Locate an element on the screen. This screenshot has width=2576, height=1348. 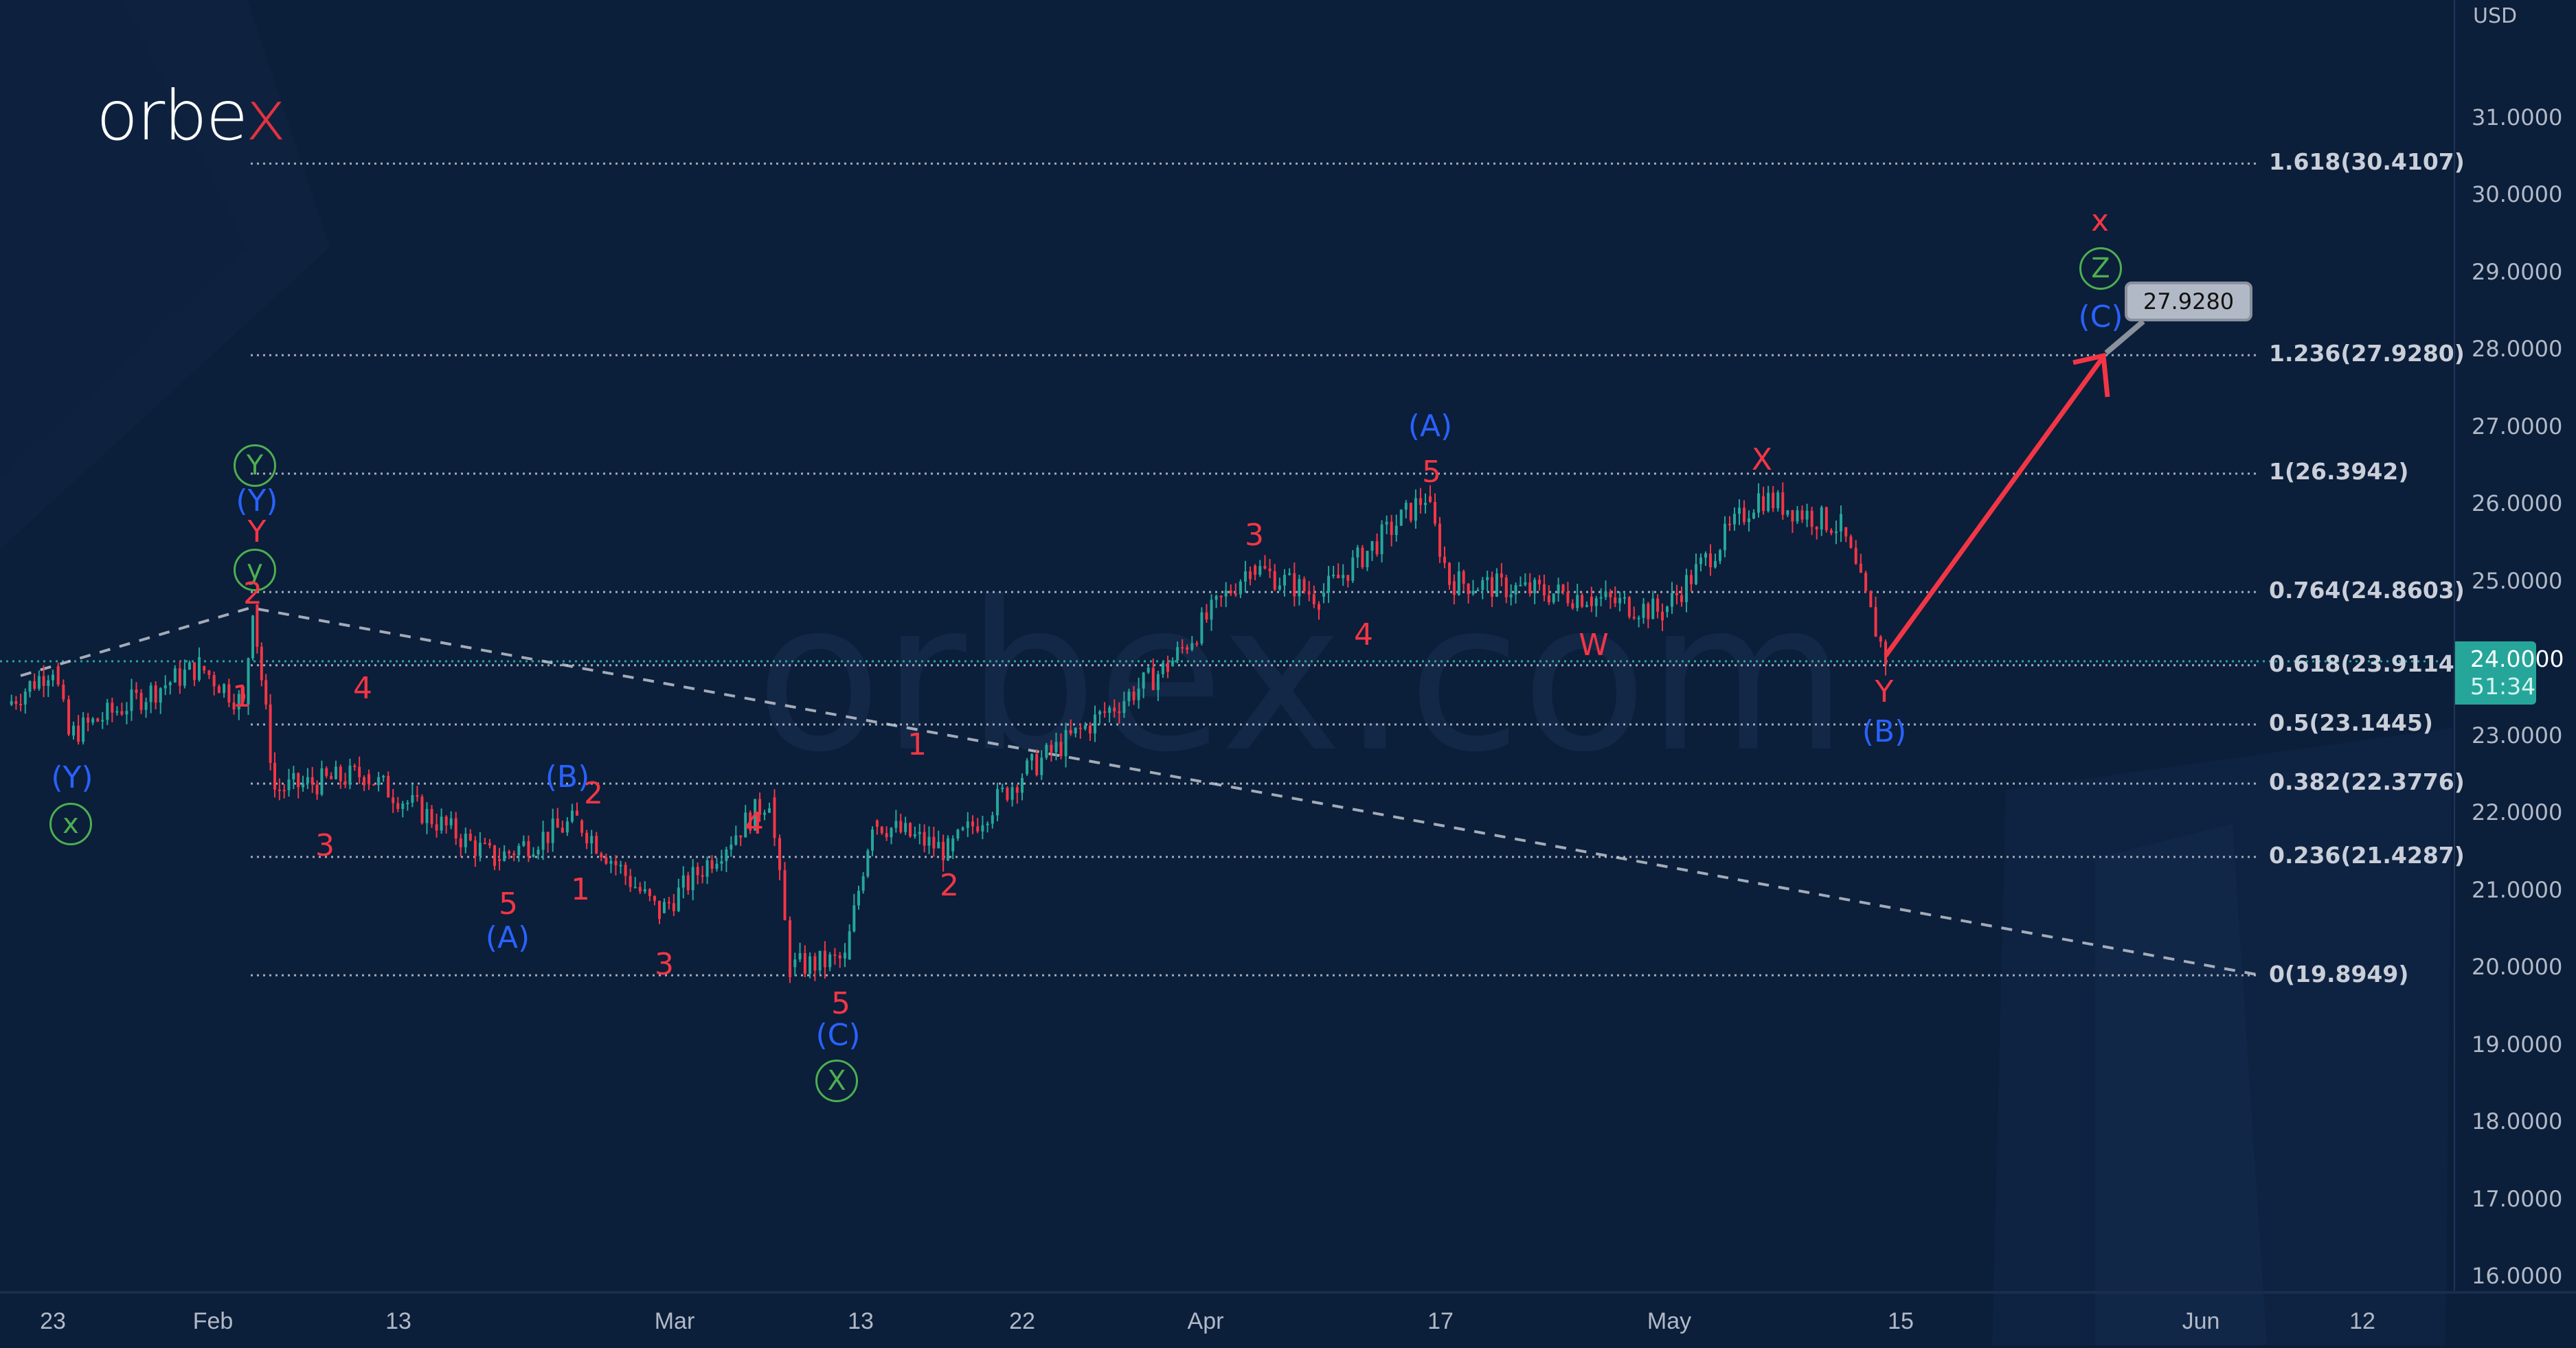
time-tick: 22 is located at coordinates (1022, 1321).